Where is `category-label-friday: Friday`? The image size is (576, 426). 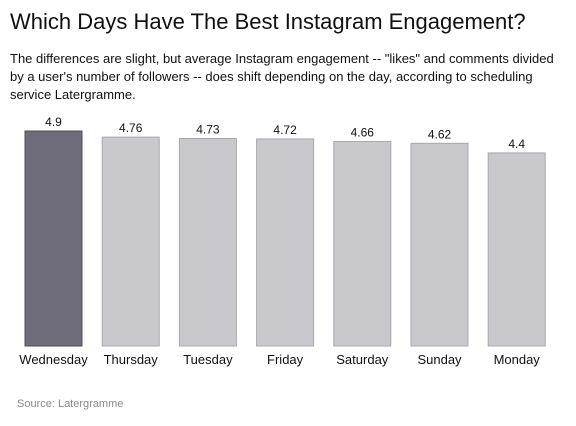 category-label-friday: Friday is located at coordinates (285, 359).